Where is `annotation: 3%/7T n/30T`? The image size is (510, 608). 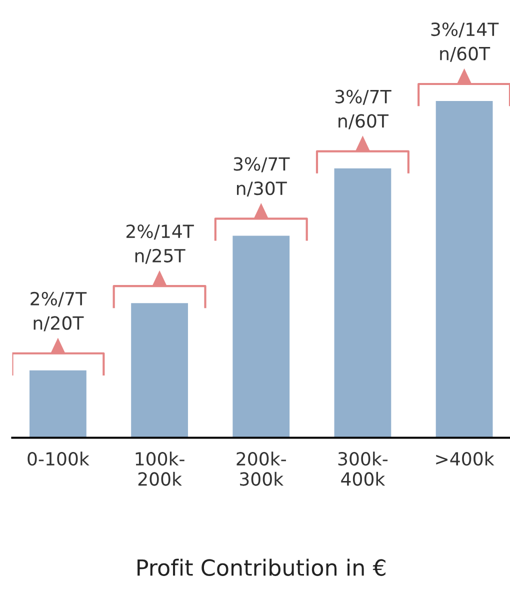 annotation: 3%/7T n/30T is located at coordinates (262, 177).